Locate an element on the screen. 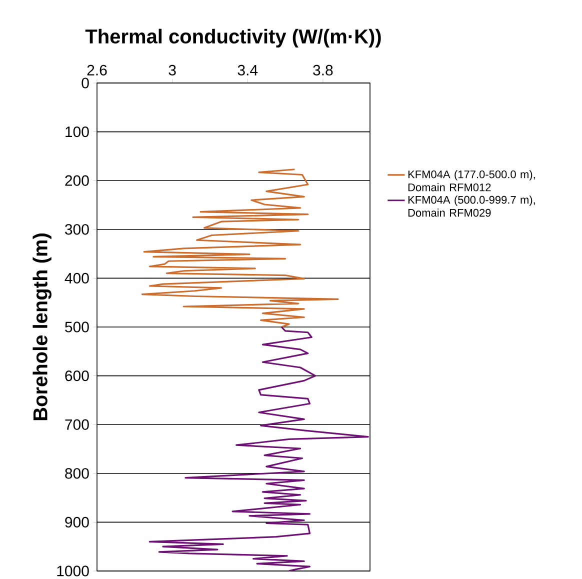  y-tick-label: 0 is located at coordinates (85, 83).